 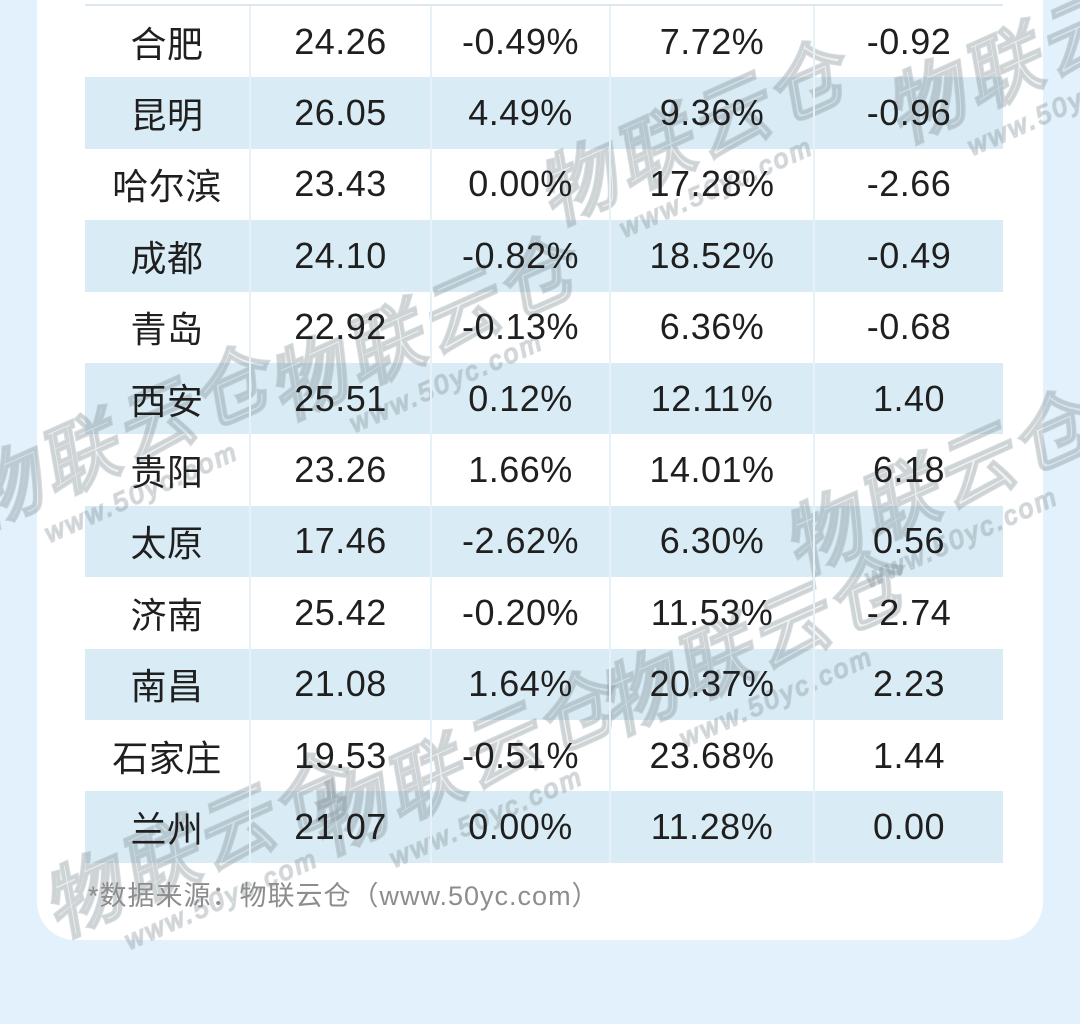 I want to click on table-row: 太原 17.46 -2.62% 6.30% 0.56, so click(x=544, y=541).